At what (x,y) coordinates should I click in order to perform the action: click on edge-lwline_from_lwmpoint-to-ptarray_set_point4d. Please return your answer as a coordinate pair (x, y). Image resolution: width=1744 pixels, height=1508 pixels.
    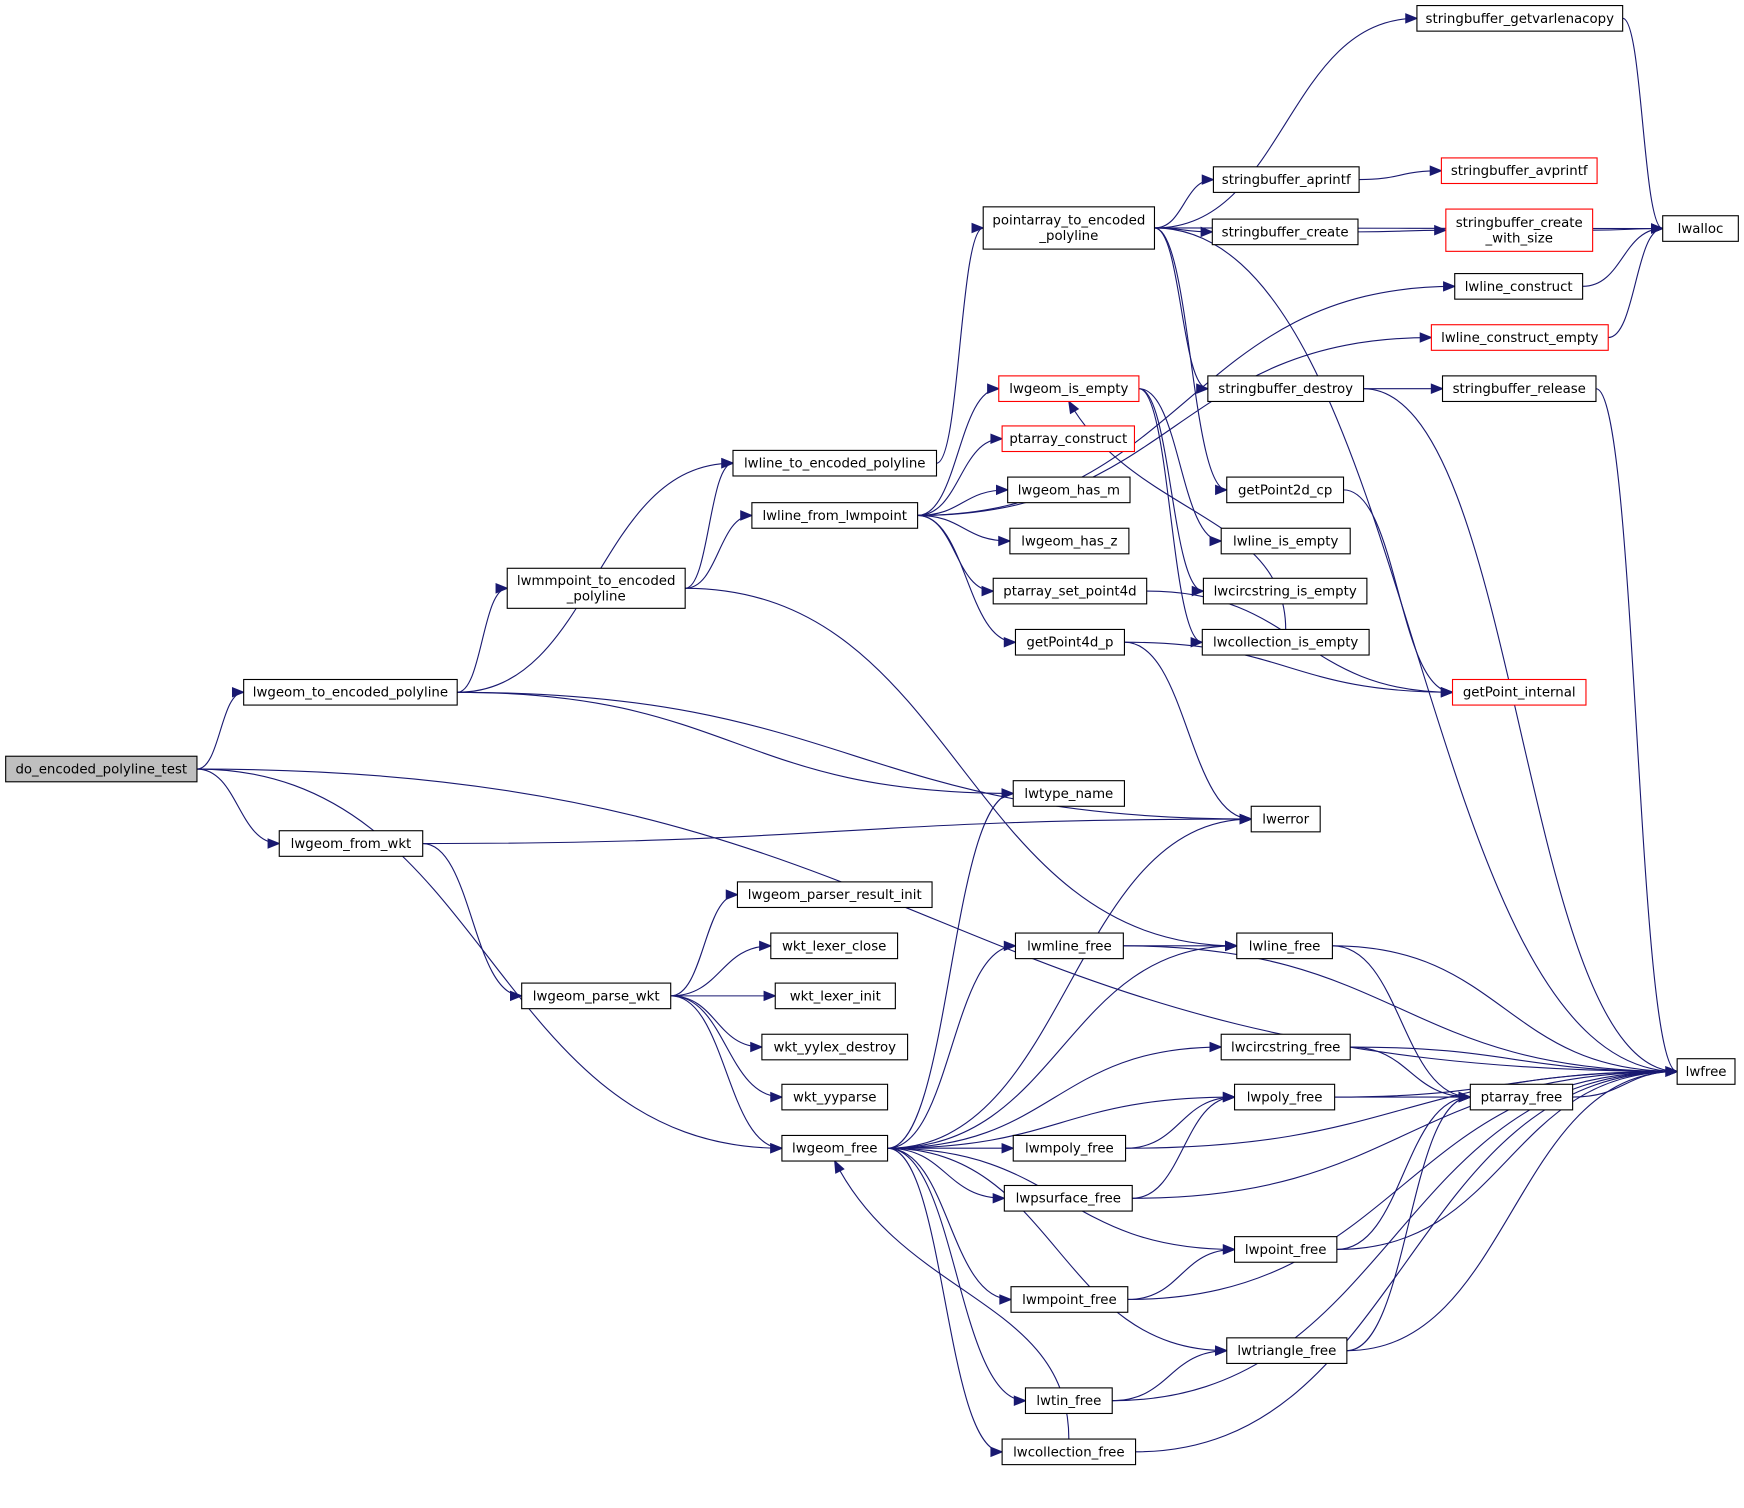
    Looking at the image, I should click on (956, 555).